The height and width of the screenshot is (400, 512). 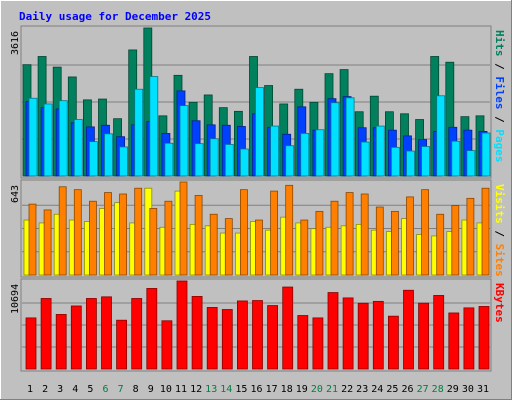 What do you see at coordinates (438, 389) in the screenshot?
I see `day-label-28: 28` at bounding box center [438, 389].